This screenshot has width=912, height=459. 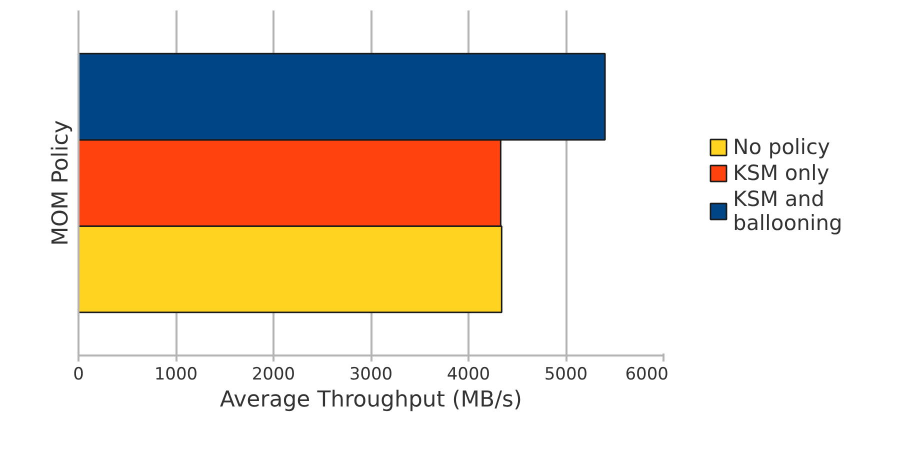 I want to click on x-tick-label: 3000, so click(x=371, y=374).